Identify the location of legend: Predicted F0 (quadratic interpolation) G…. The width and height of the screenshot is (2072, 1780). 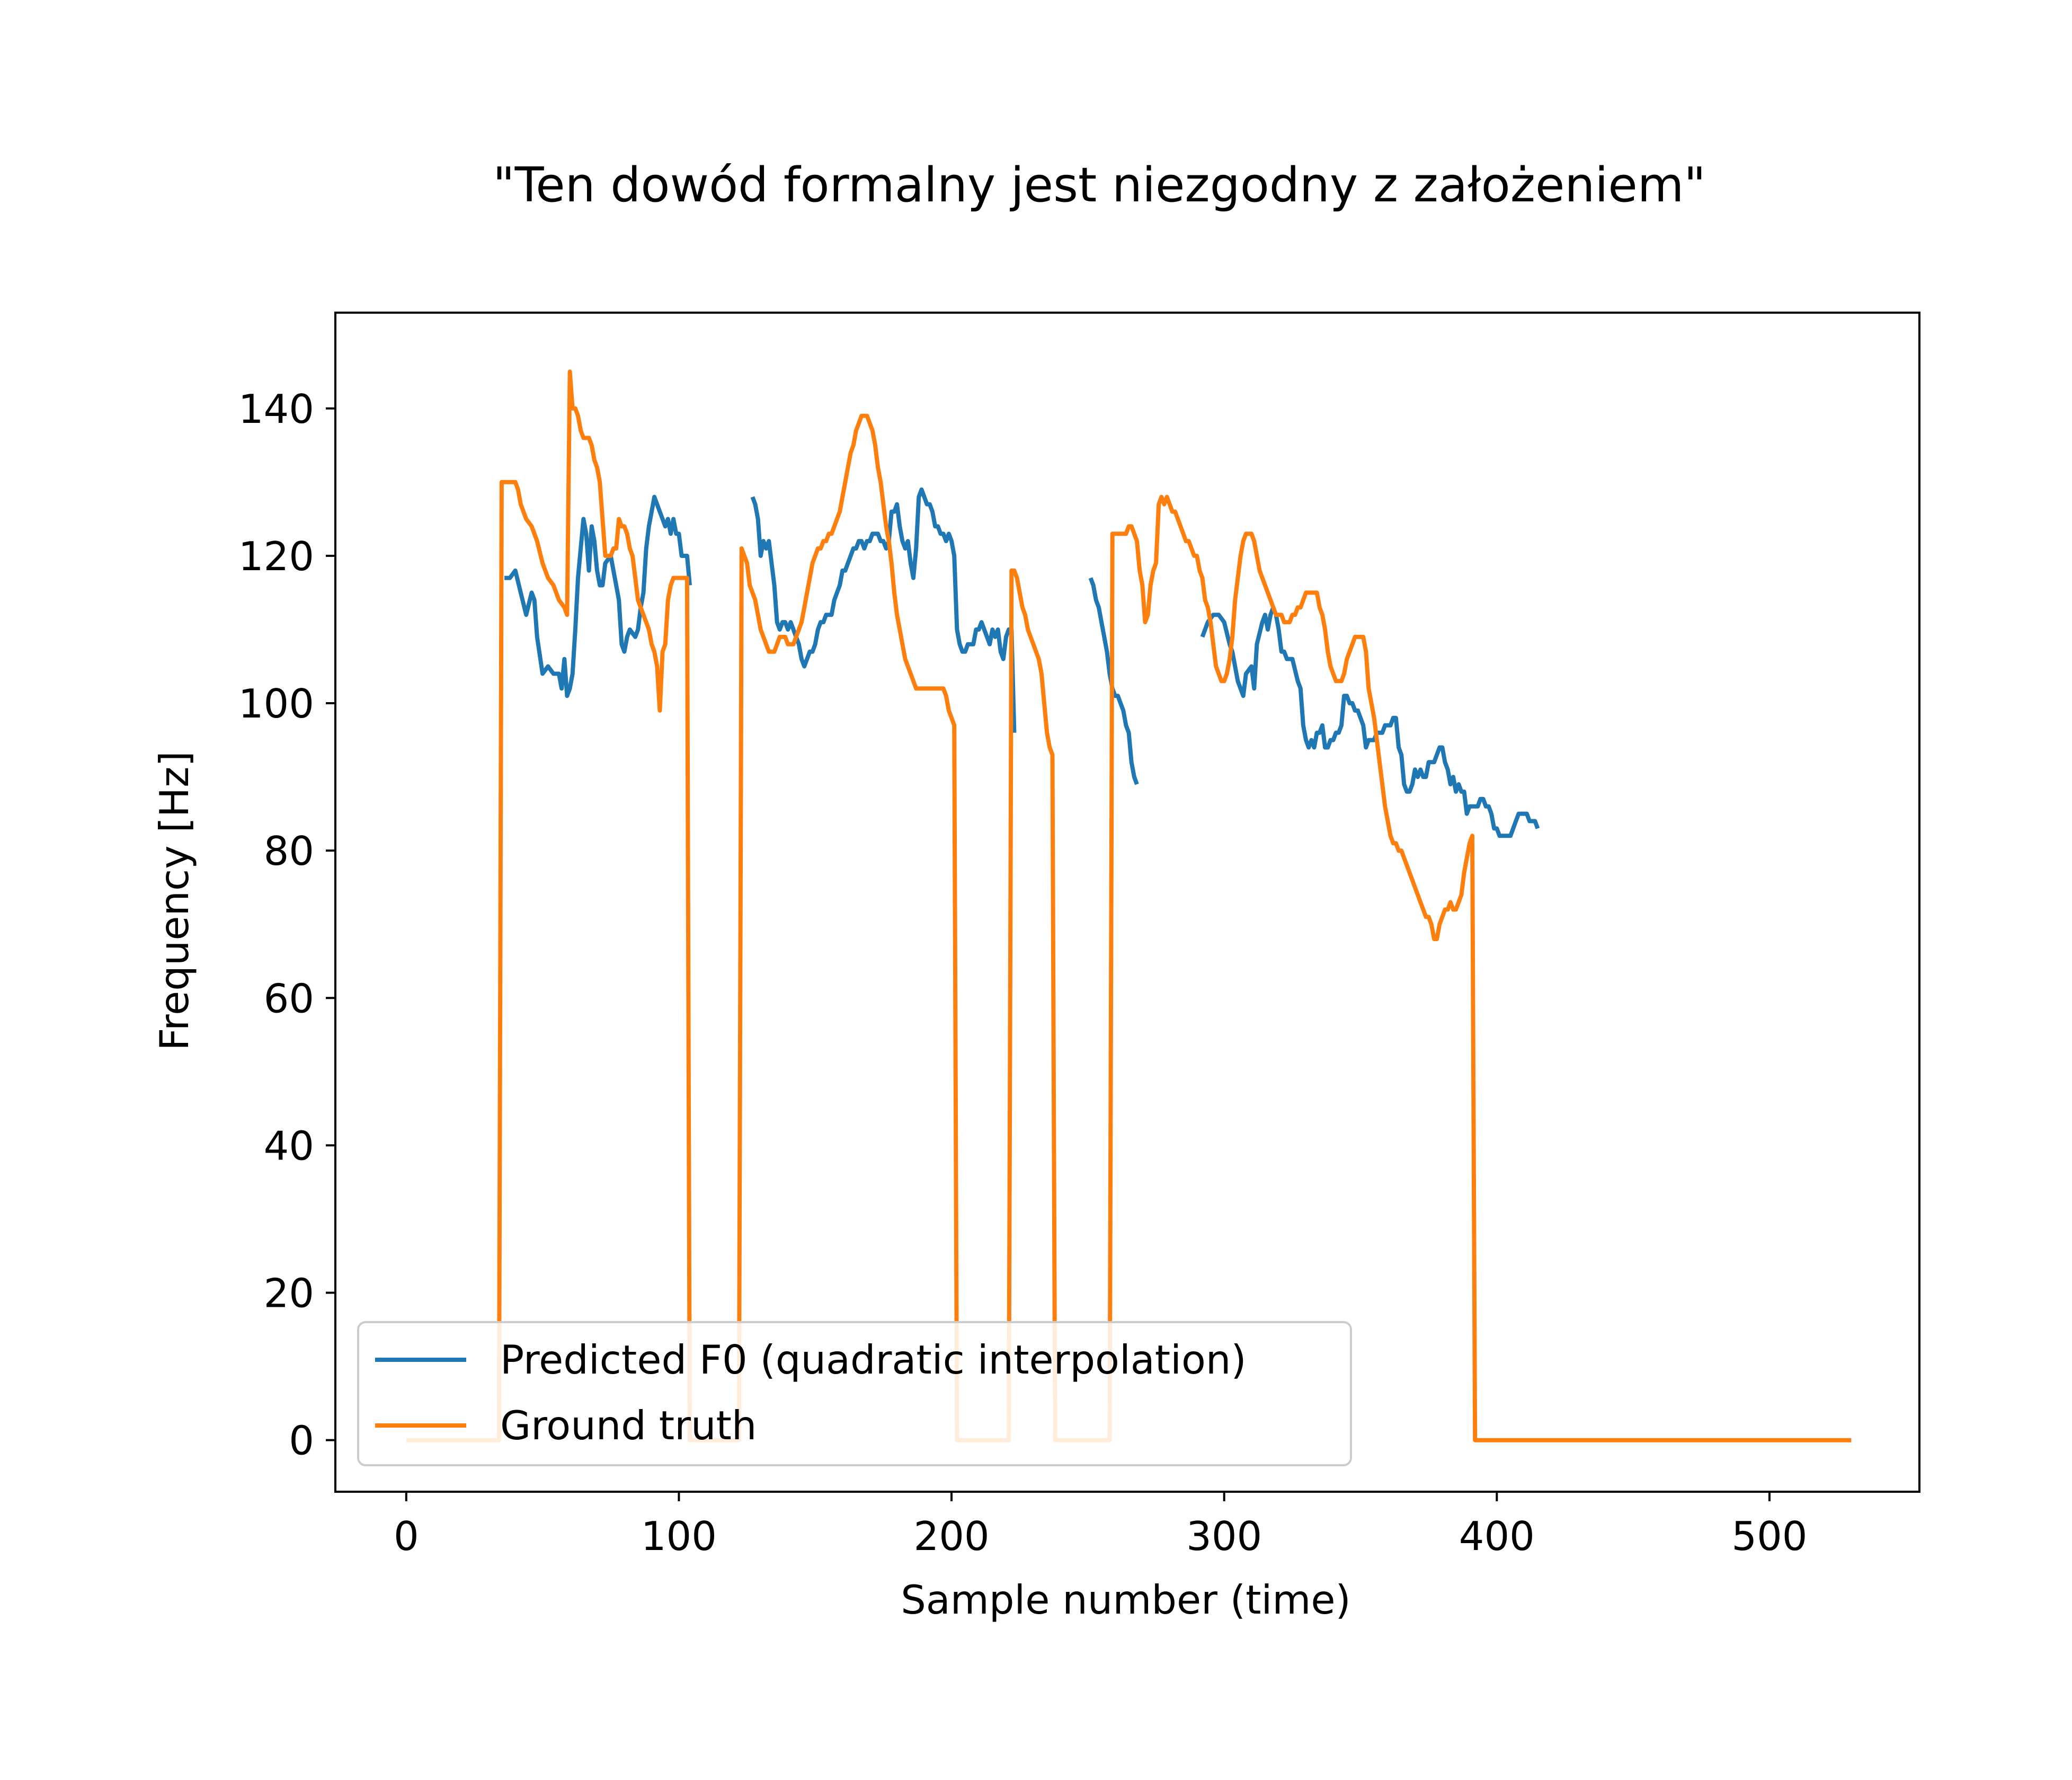
(854, 1393).